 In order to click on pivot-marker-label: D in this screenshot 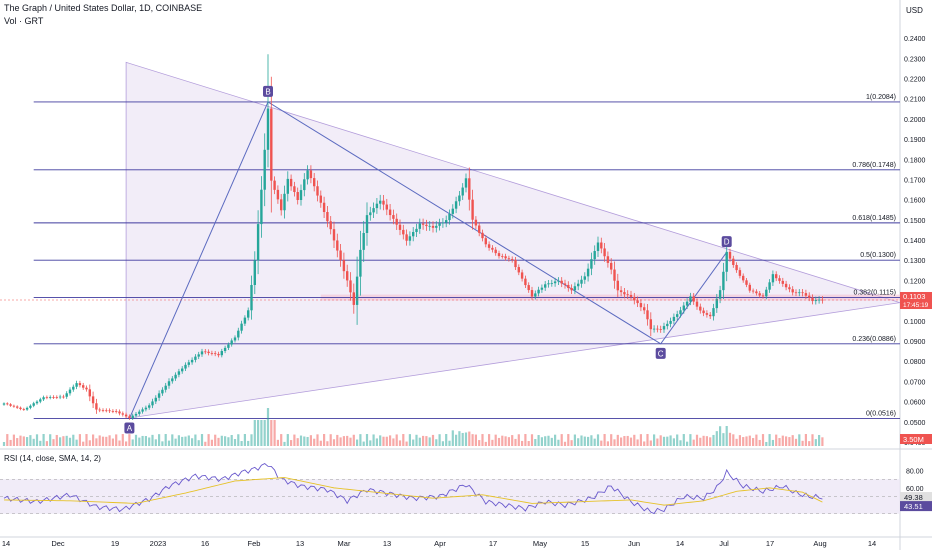, I will do `click(727, 242)`.